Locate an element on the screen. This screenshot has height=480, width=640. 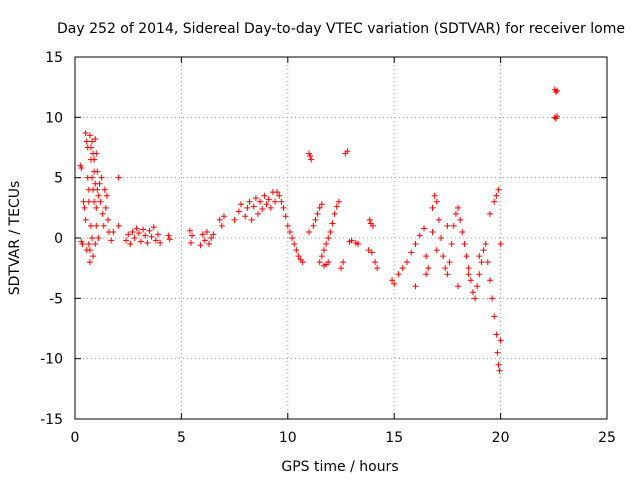
y-tick-label: 0 is located at coordinates (58, 239).